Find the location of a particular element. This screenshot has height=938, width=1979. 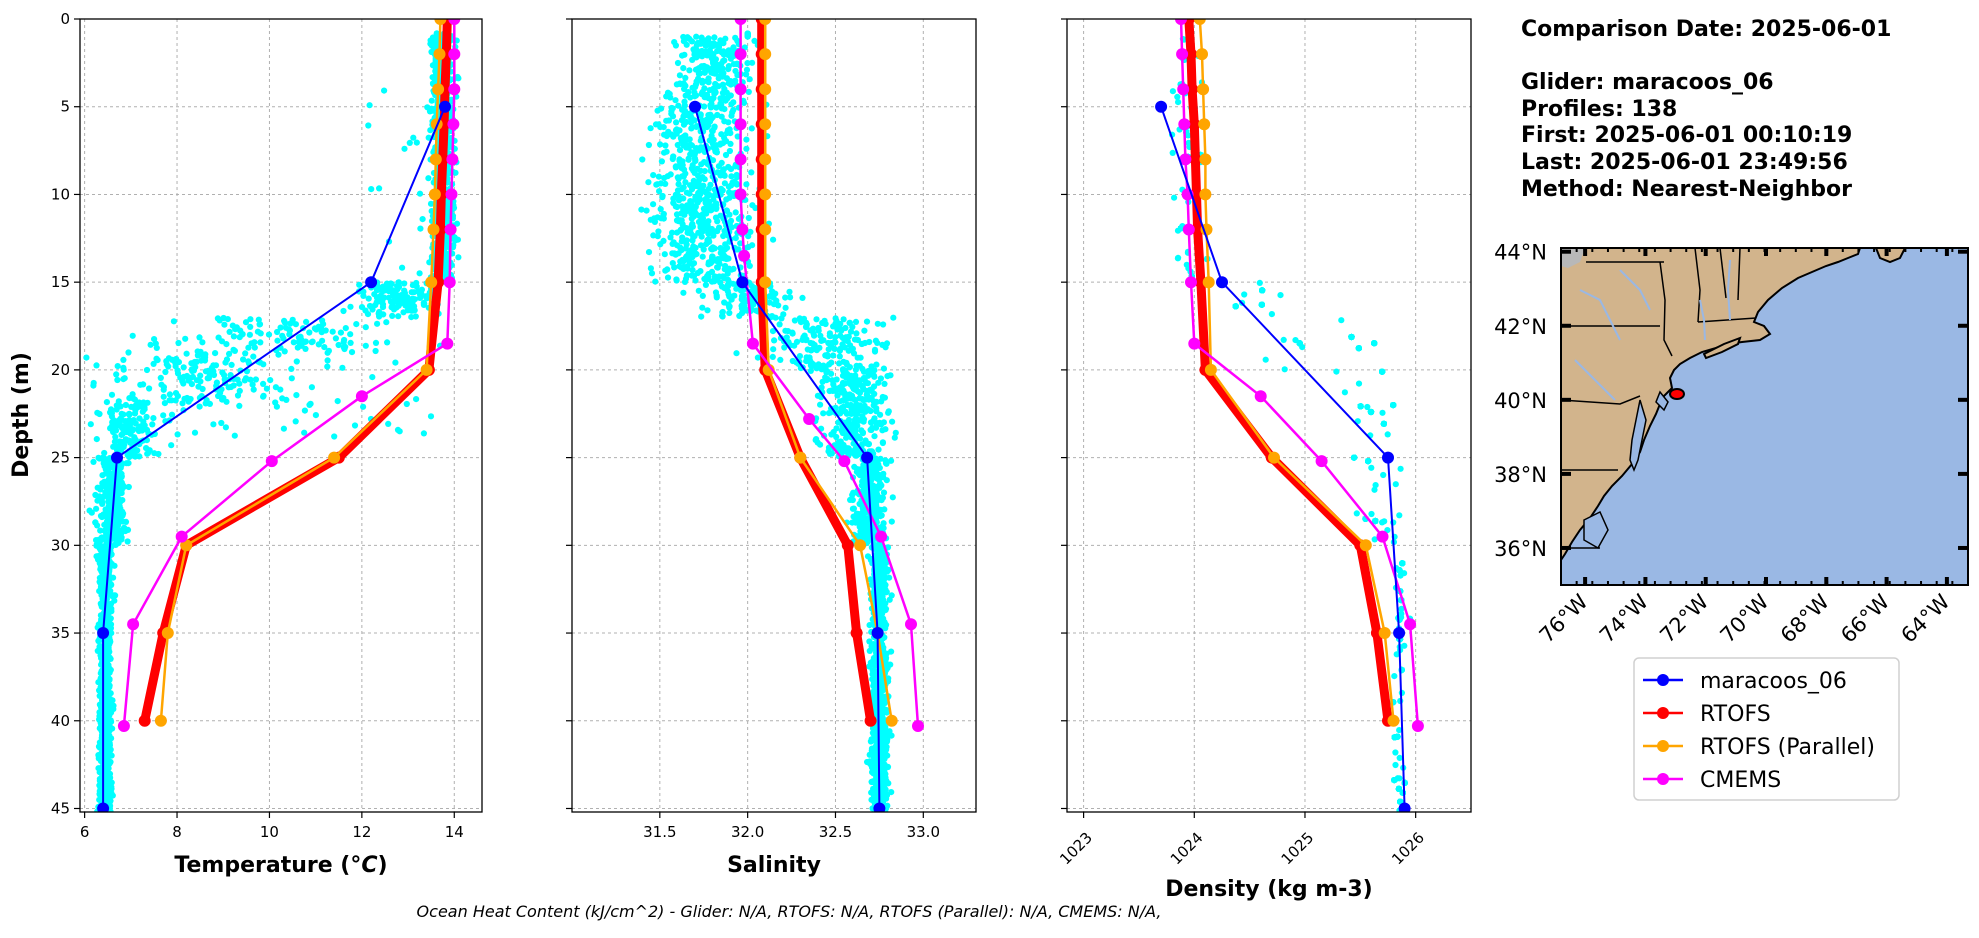

y-tick-label: 40 is located at coordinates (60, 721).